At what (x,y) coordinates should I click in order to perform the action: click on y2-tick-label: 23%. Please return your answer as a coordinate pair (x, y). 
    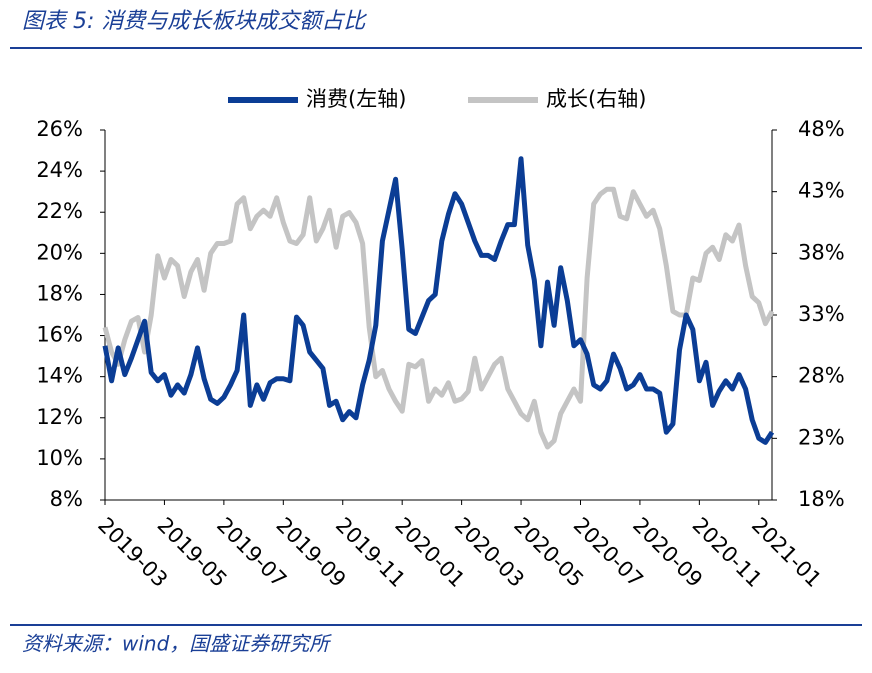
    Looking at the image, I should click on (821, 437).